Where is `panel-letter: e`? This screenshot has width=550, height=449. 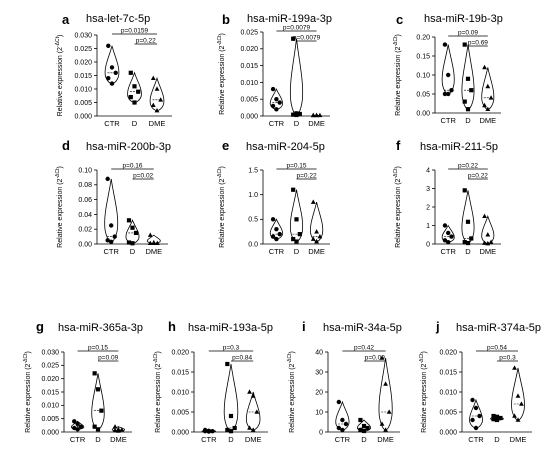 panel-letter: e is located at coordinates (225, 145).